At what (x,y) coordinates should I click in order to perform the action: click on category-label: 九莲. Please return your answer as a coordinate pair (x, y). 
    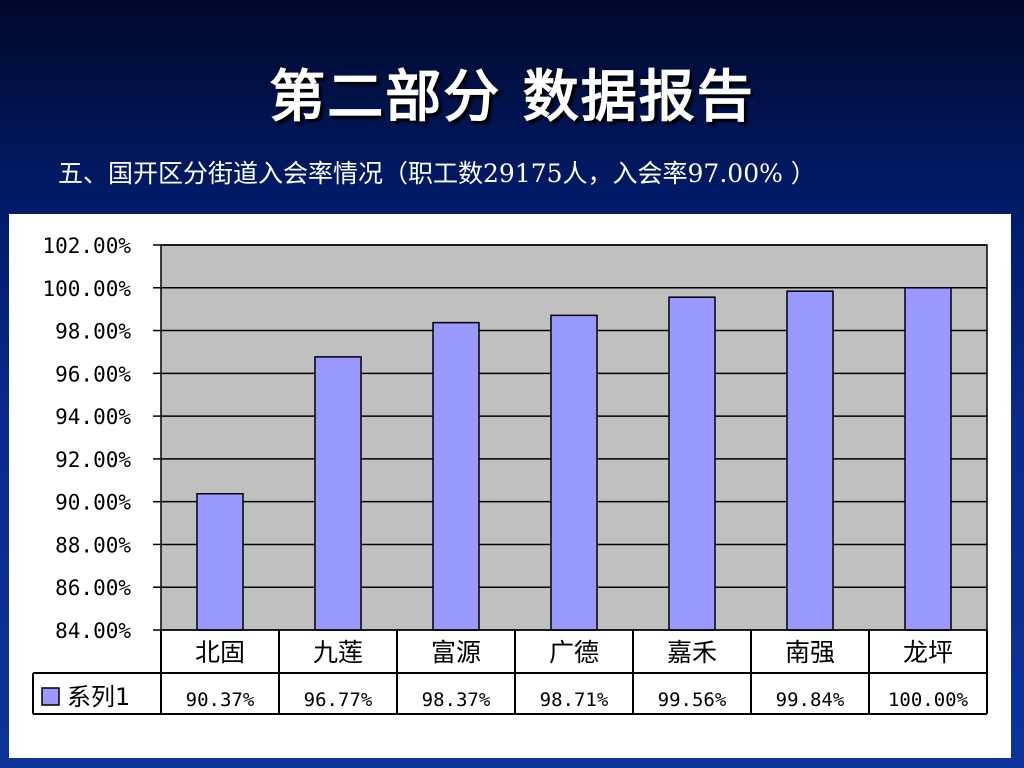
    Looking at the image, I should click on (338, 652).